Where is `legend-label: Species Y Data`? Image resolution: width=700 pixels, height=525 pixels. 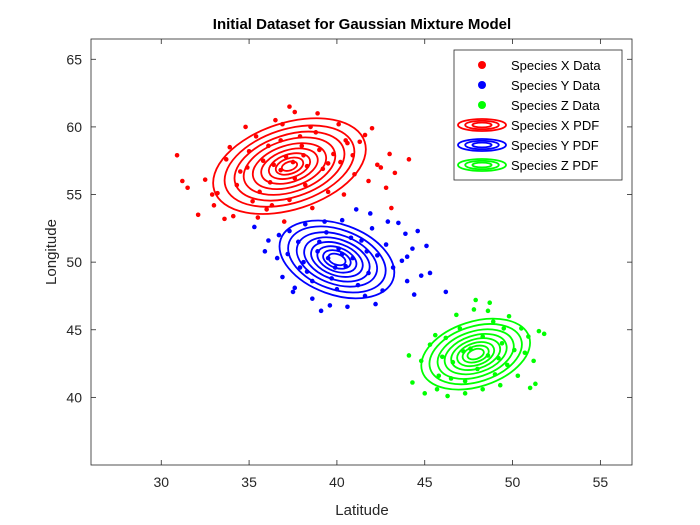
legend-label: Species Y Data is located at coordinates (556, 85).